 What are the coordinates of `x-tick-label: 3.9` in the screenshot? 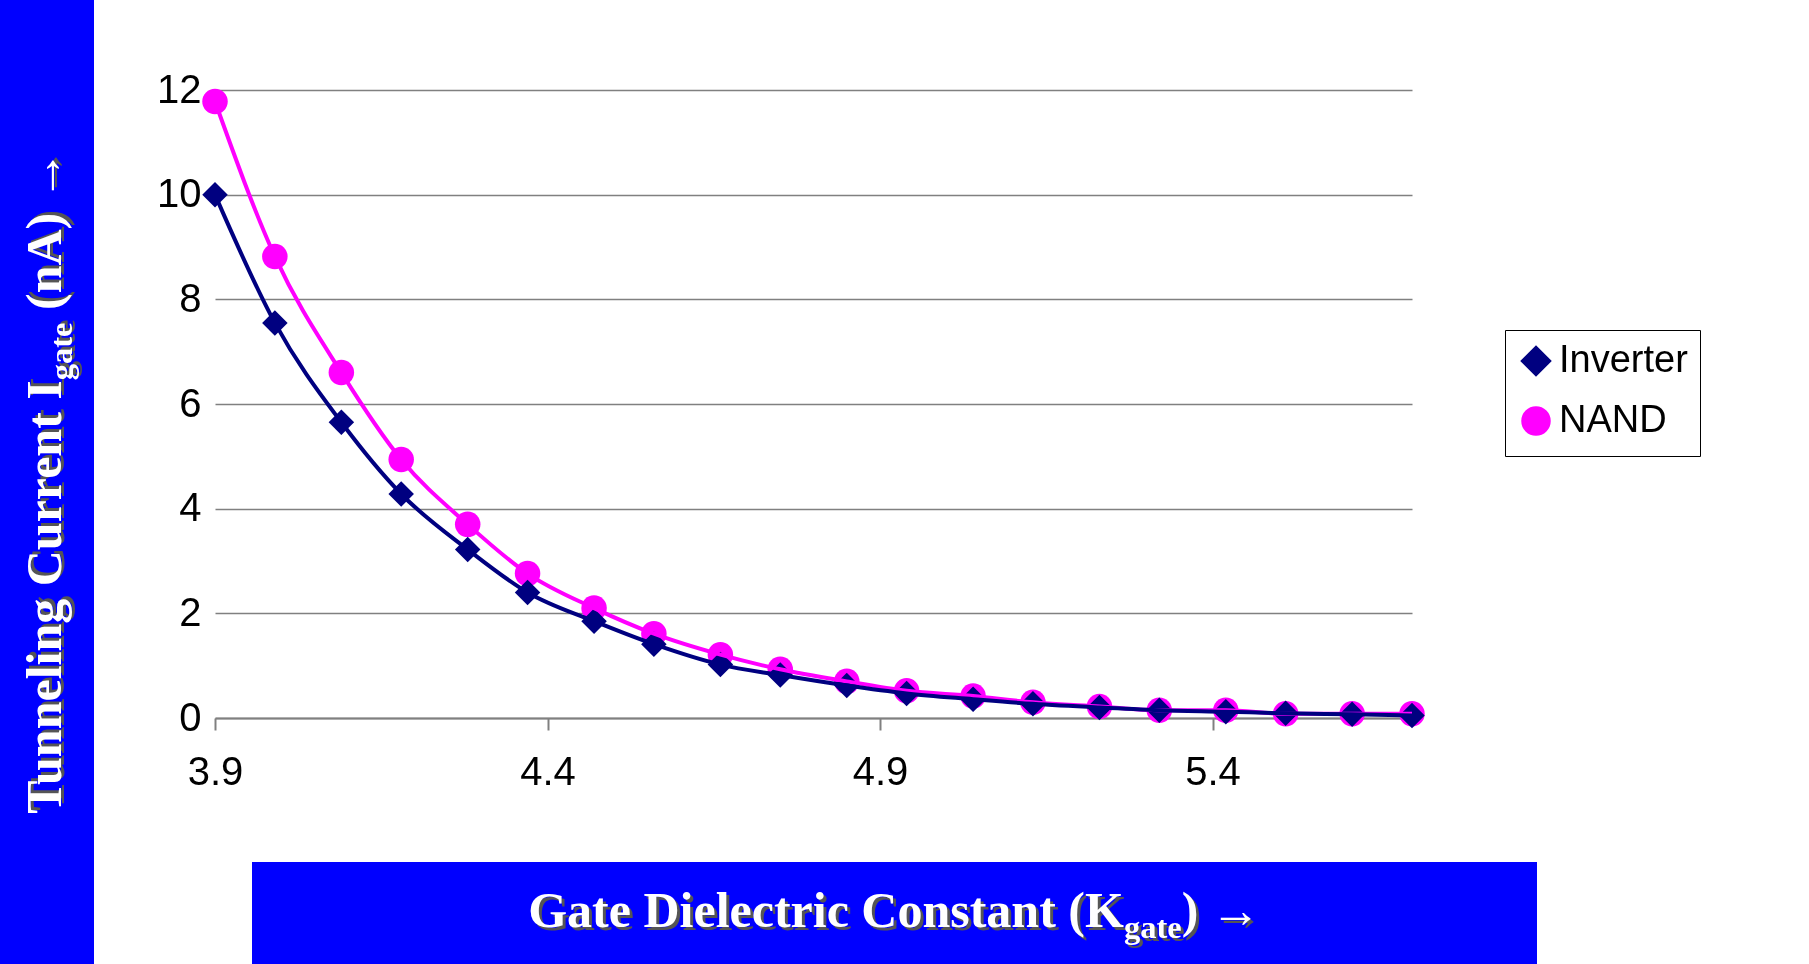 It's located at (215, 770).